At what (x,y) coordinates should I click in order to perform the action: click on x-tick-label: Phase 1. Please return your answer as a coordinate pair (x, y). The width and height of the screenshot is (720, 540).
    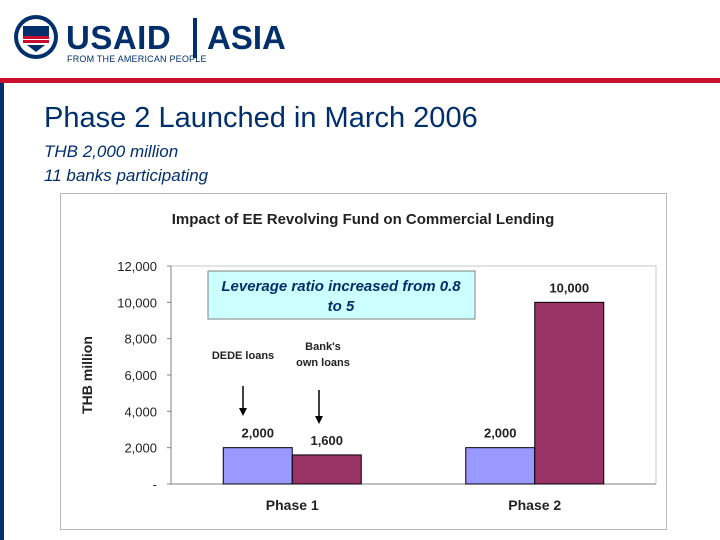
    Looking at the image, I should click on (292, 505).